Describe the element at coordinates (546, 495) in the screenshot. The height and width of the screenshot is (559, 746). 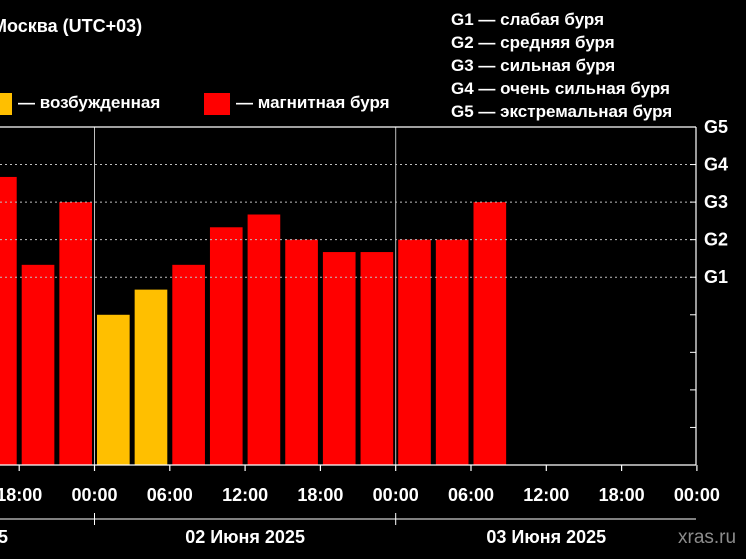
I see `x-tick-label-7: 12:00` at that location.